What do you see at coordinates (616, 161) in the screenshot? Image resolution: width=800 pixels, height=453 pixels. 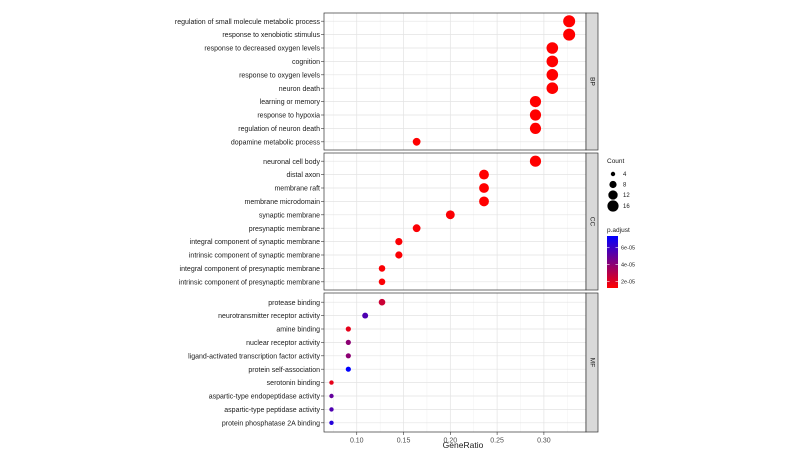 I see `size-legend-title: Count` at bounding box center [616, 161].